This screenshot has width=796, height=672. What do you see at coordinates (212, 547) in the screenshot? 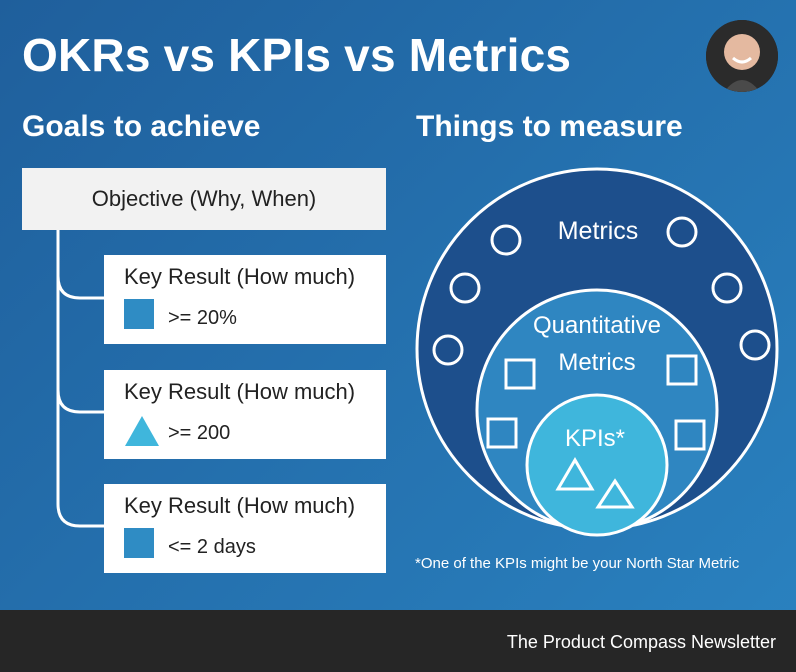
I see `key-result-value: <= 2 days` at bounding box center [212, 547].